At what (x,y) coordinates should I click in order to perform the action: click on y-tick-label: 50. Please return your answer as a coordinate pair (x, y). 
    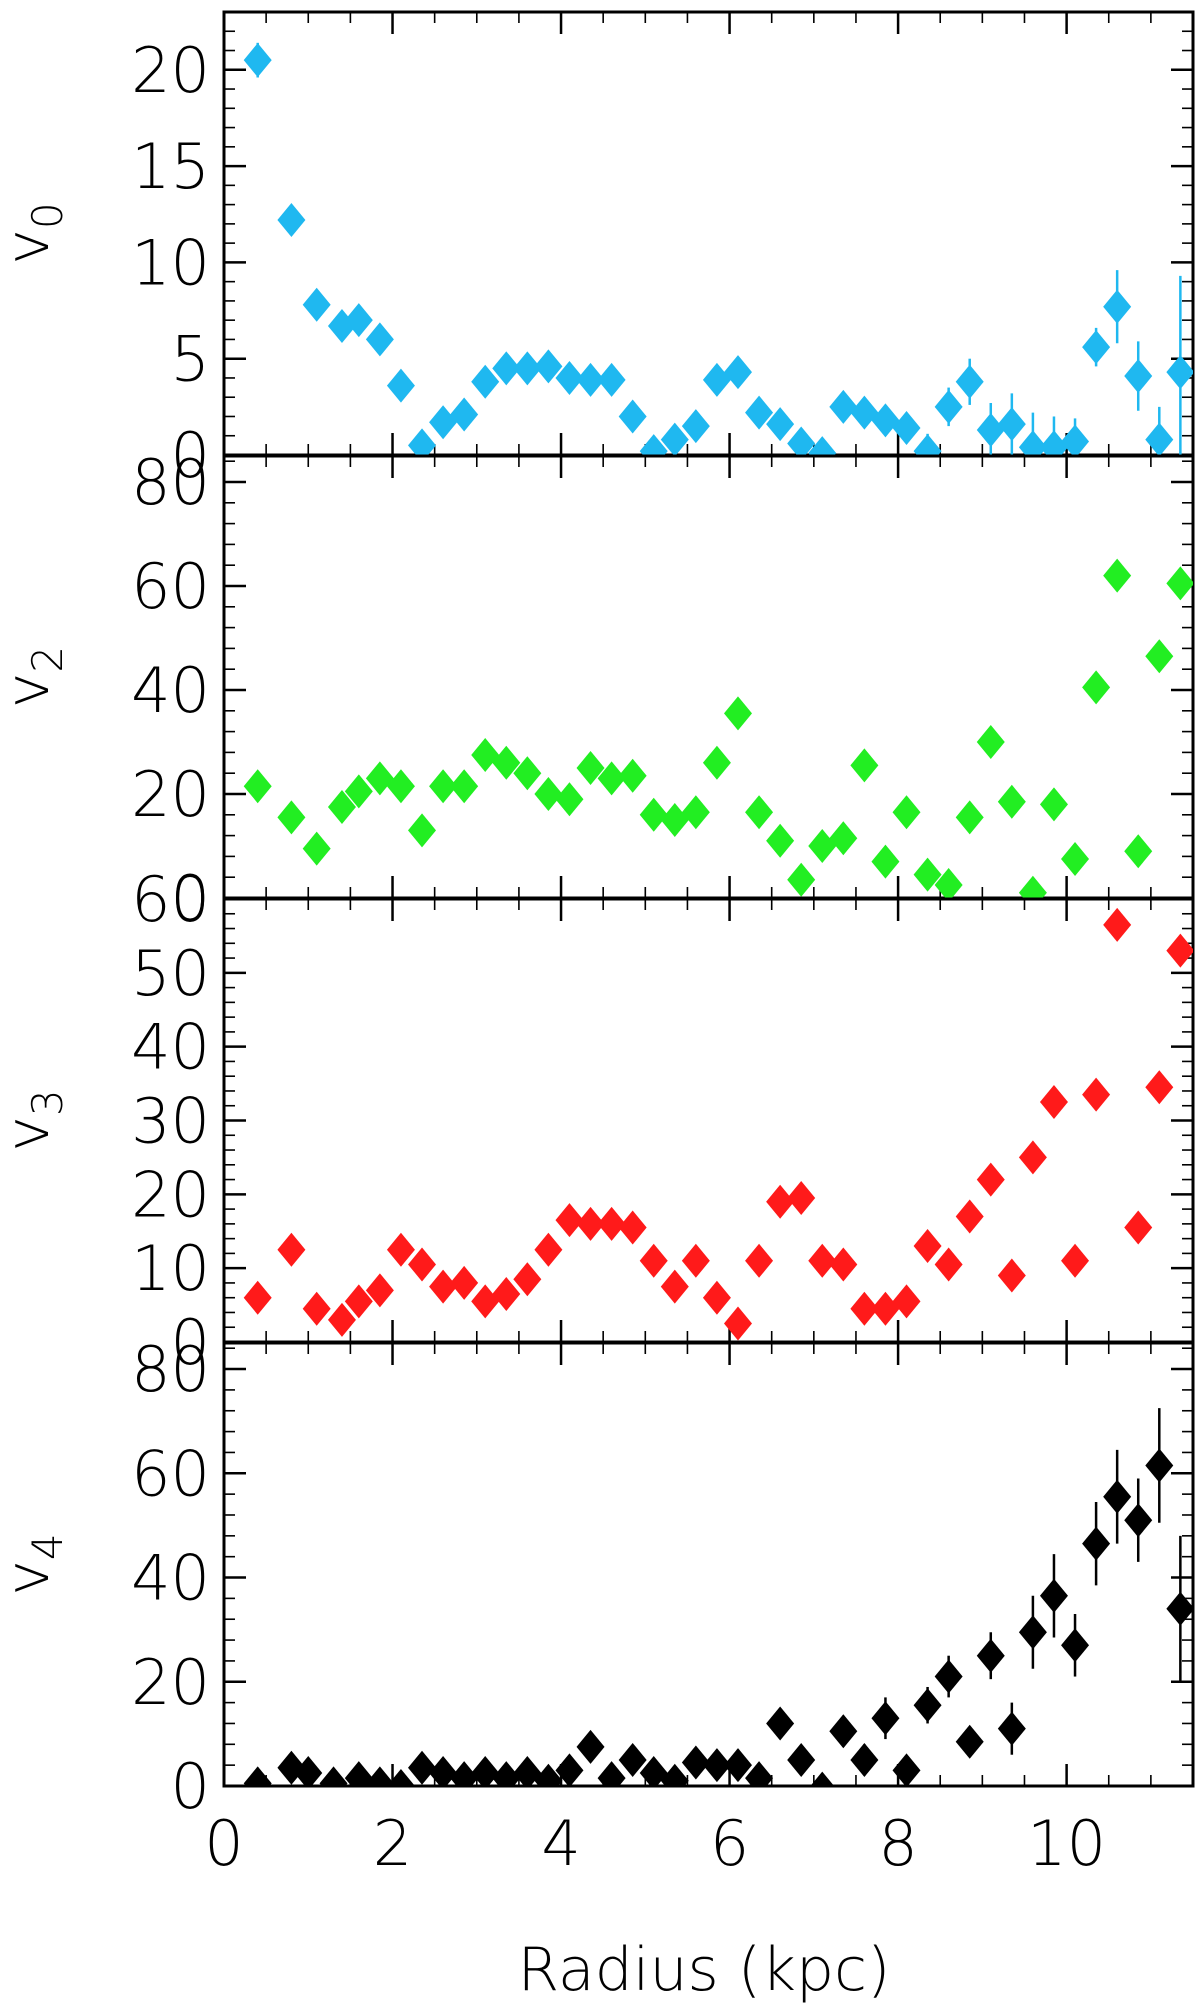
    Looking at the image, I should click on (170, 973).